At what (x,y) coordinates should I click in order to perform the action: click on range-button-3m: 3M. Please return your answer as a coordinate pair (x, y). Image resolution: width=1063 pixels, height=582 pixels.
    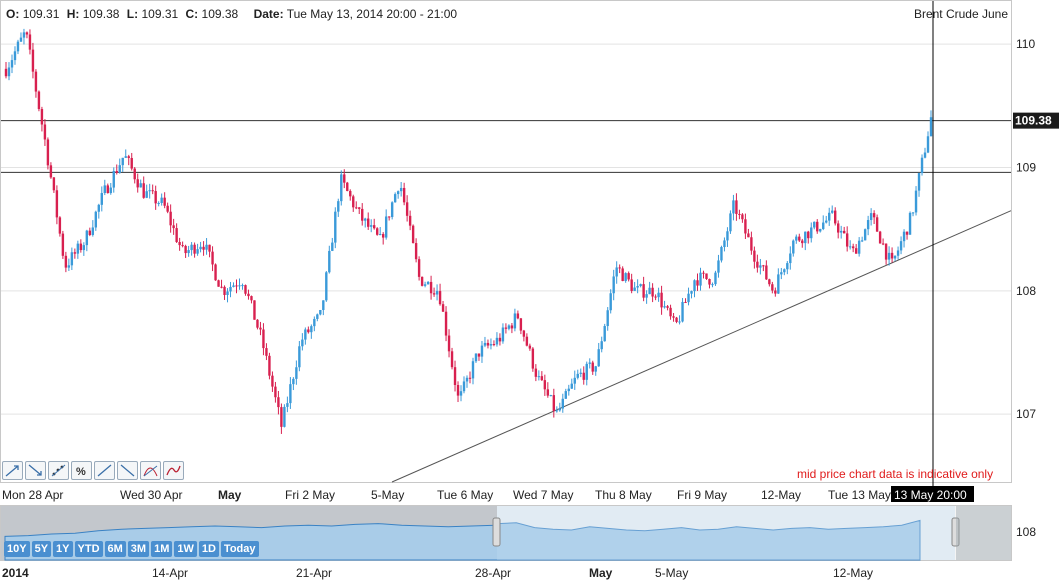
    Looking at the image, I should click on (138, 549).